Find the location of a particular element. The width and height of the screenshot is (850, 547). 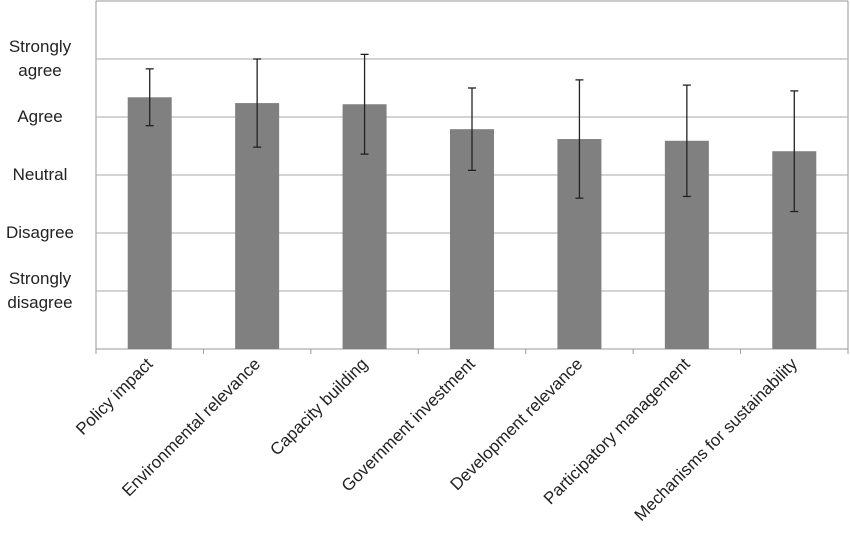

y-tick-label: Agree is located at coordinates (40, 116).